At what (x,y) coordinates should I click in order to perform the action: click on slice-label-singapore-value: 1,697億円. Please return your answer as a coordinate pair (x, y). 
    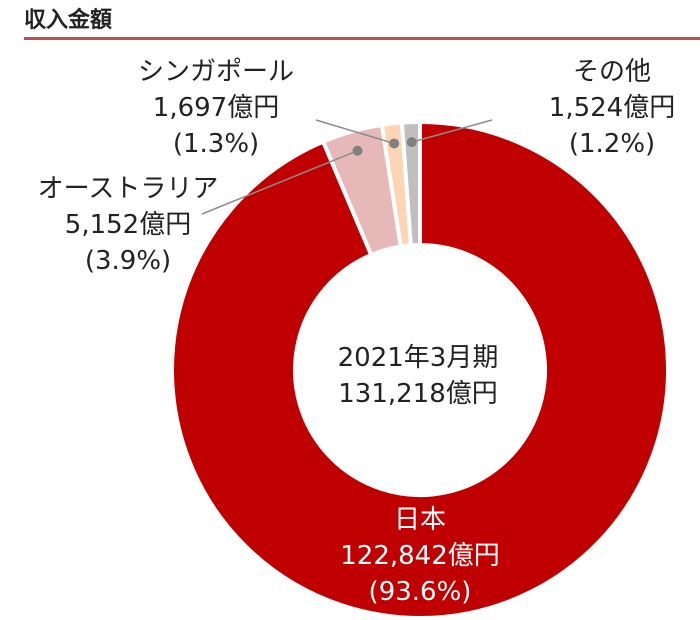
    Looking at the image, I should click on (216, 108).